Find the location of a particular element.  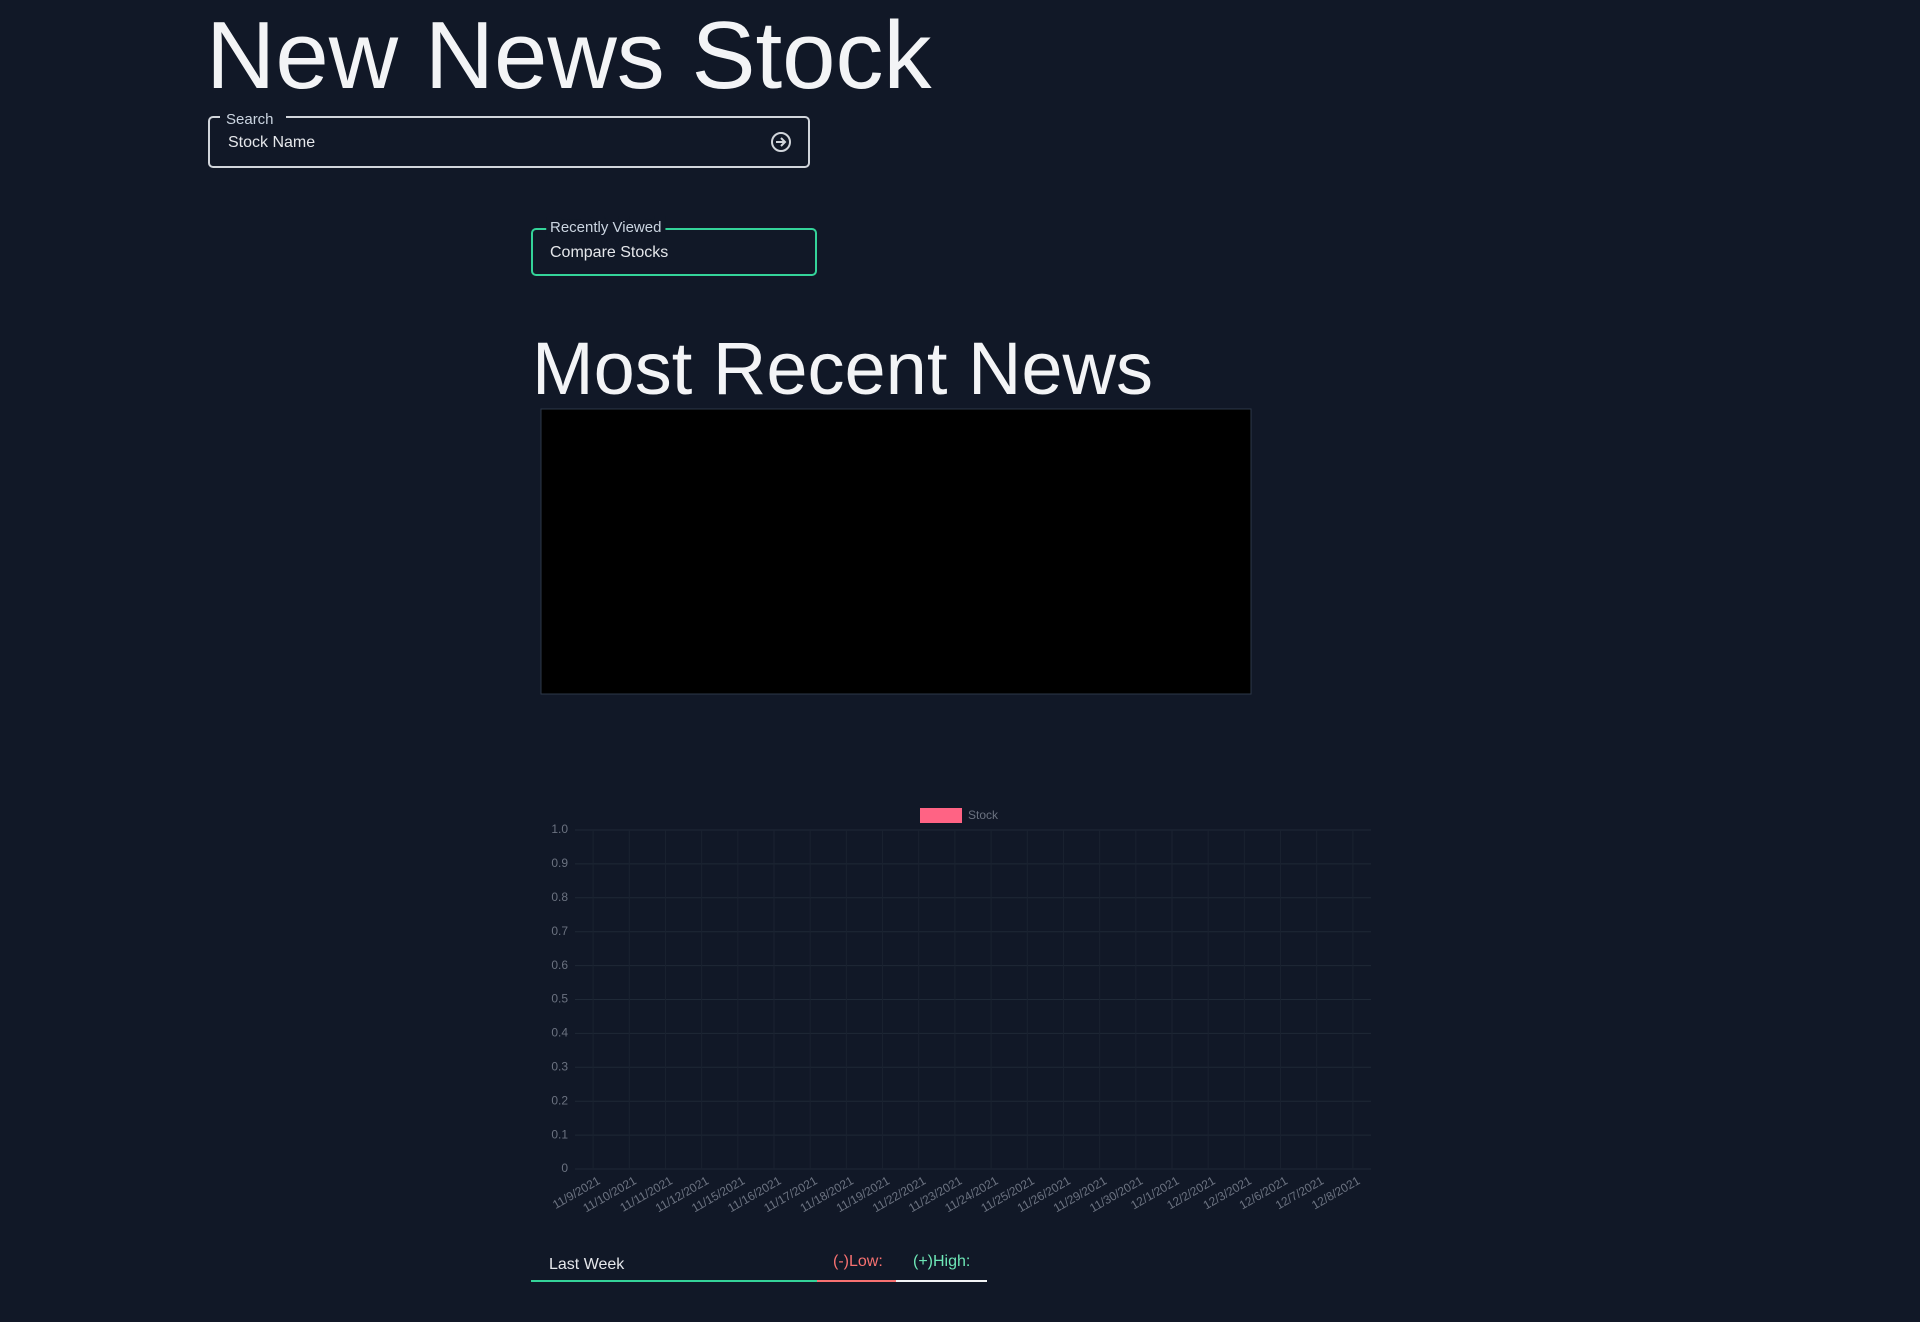

search-placeholder: Stock Name is located at coordinates (271, 142).